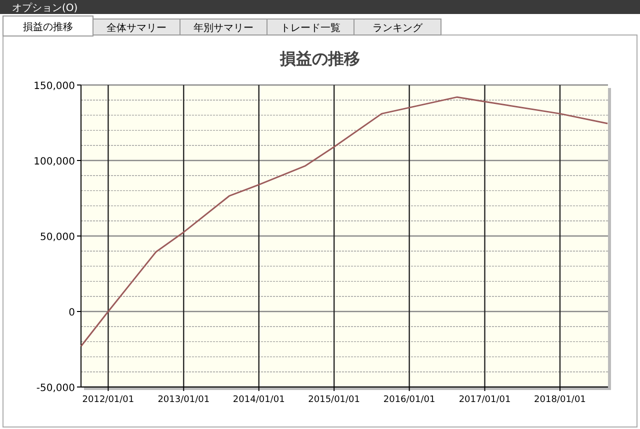 The height and width of the screenshot is (429, 640). What do you see at coordinates (48, 27) in the screenshot?
I see `text: 損益の推移` at bounding box center [48, 27].